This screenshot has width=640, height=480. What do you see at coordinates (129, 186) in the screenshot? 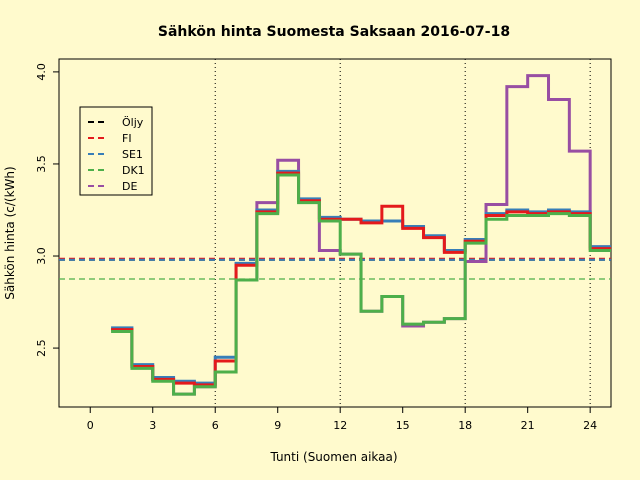
I see `legend-label-4: DE` at bounding box center [129, 186].